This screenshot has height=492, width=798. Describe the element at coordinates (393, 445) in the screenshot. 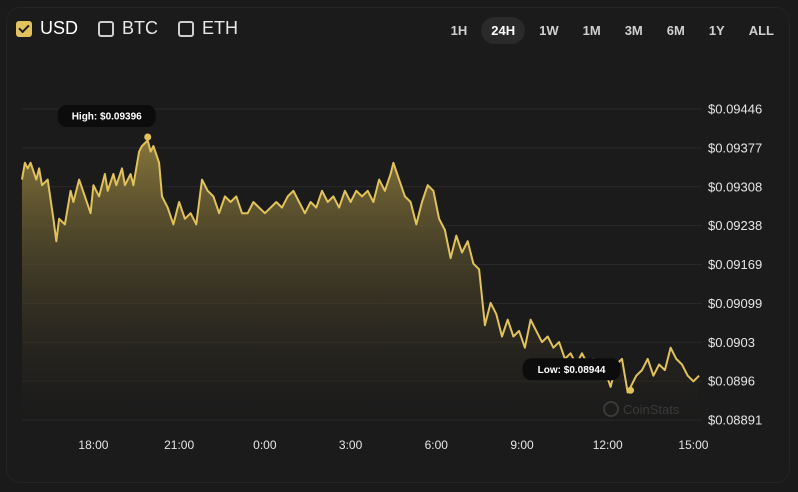

I see `x-axis-labels: 18:00 21:00 0:00 3:00 6:00 9:00 12:00 15:00` at that location.